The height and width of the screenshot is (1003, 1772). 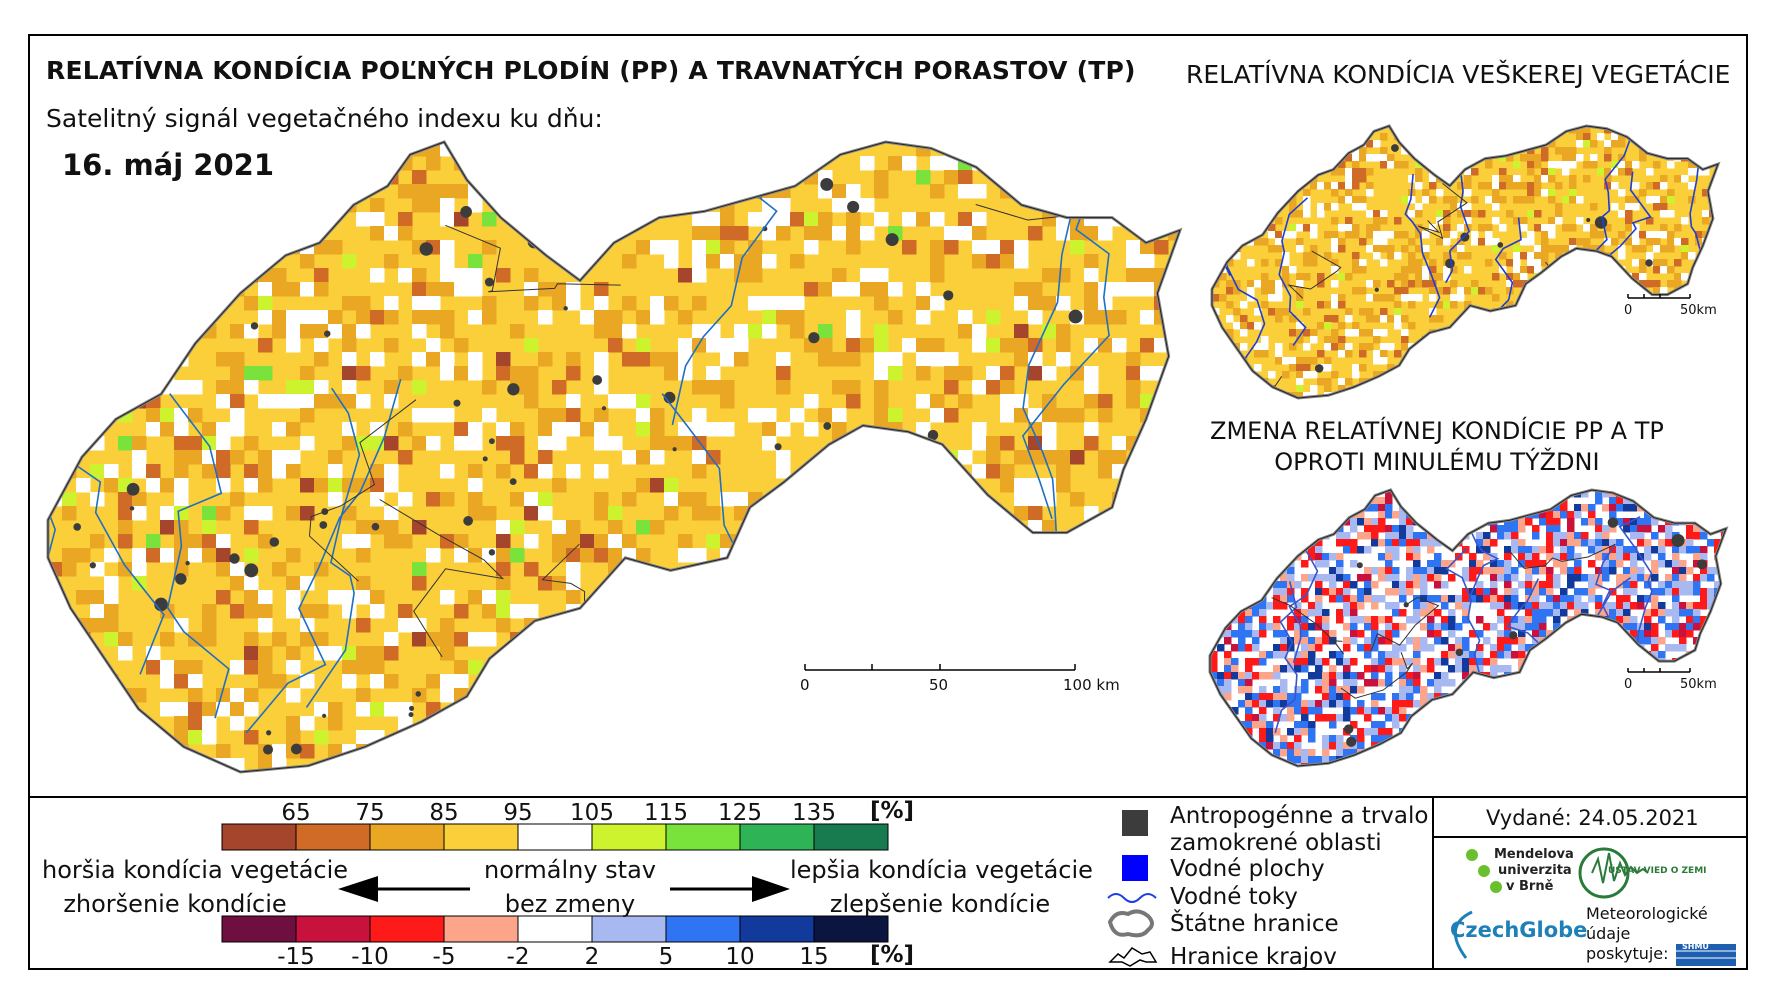 I want to click on cond-tick: 75, so click(x=370, y=813).